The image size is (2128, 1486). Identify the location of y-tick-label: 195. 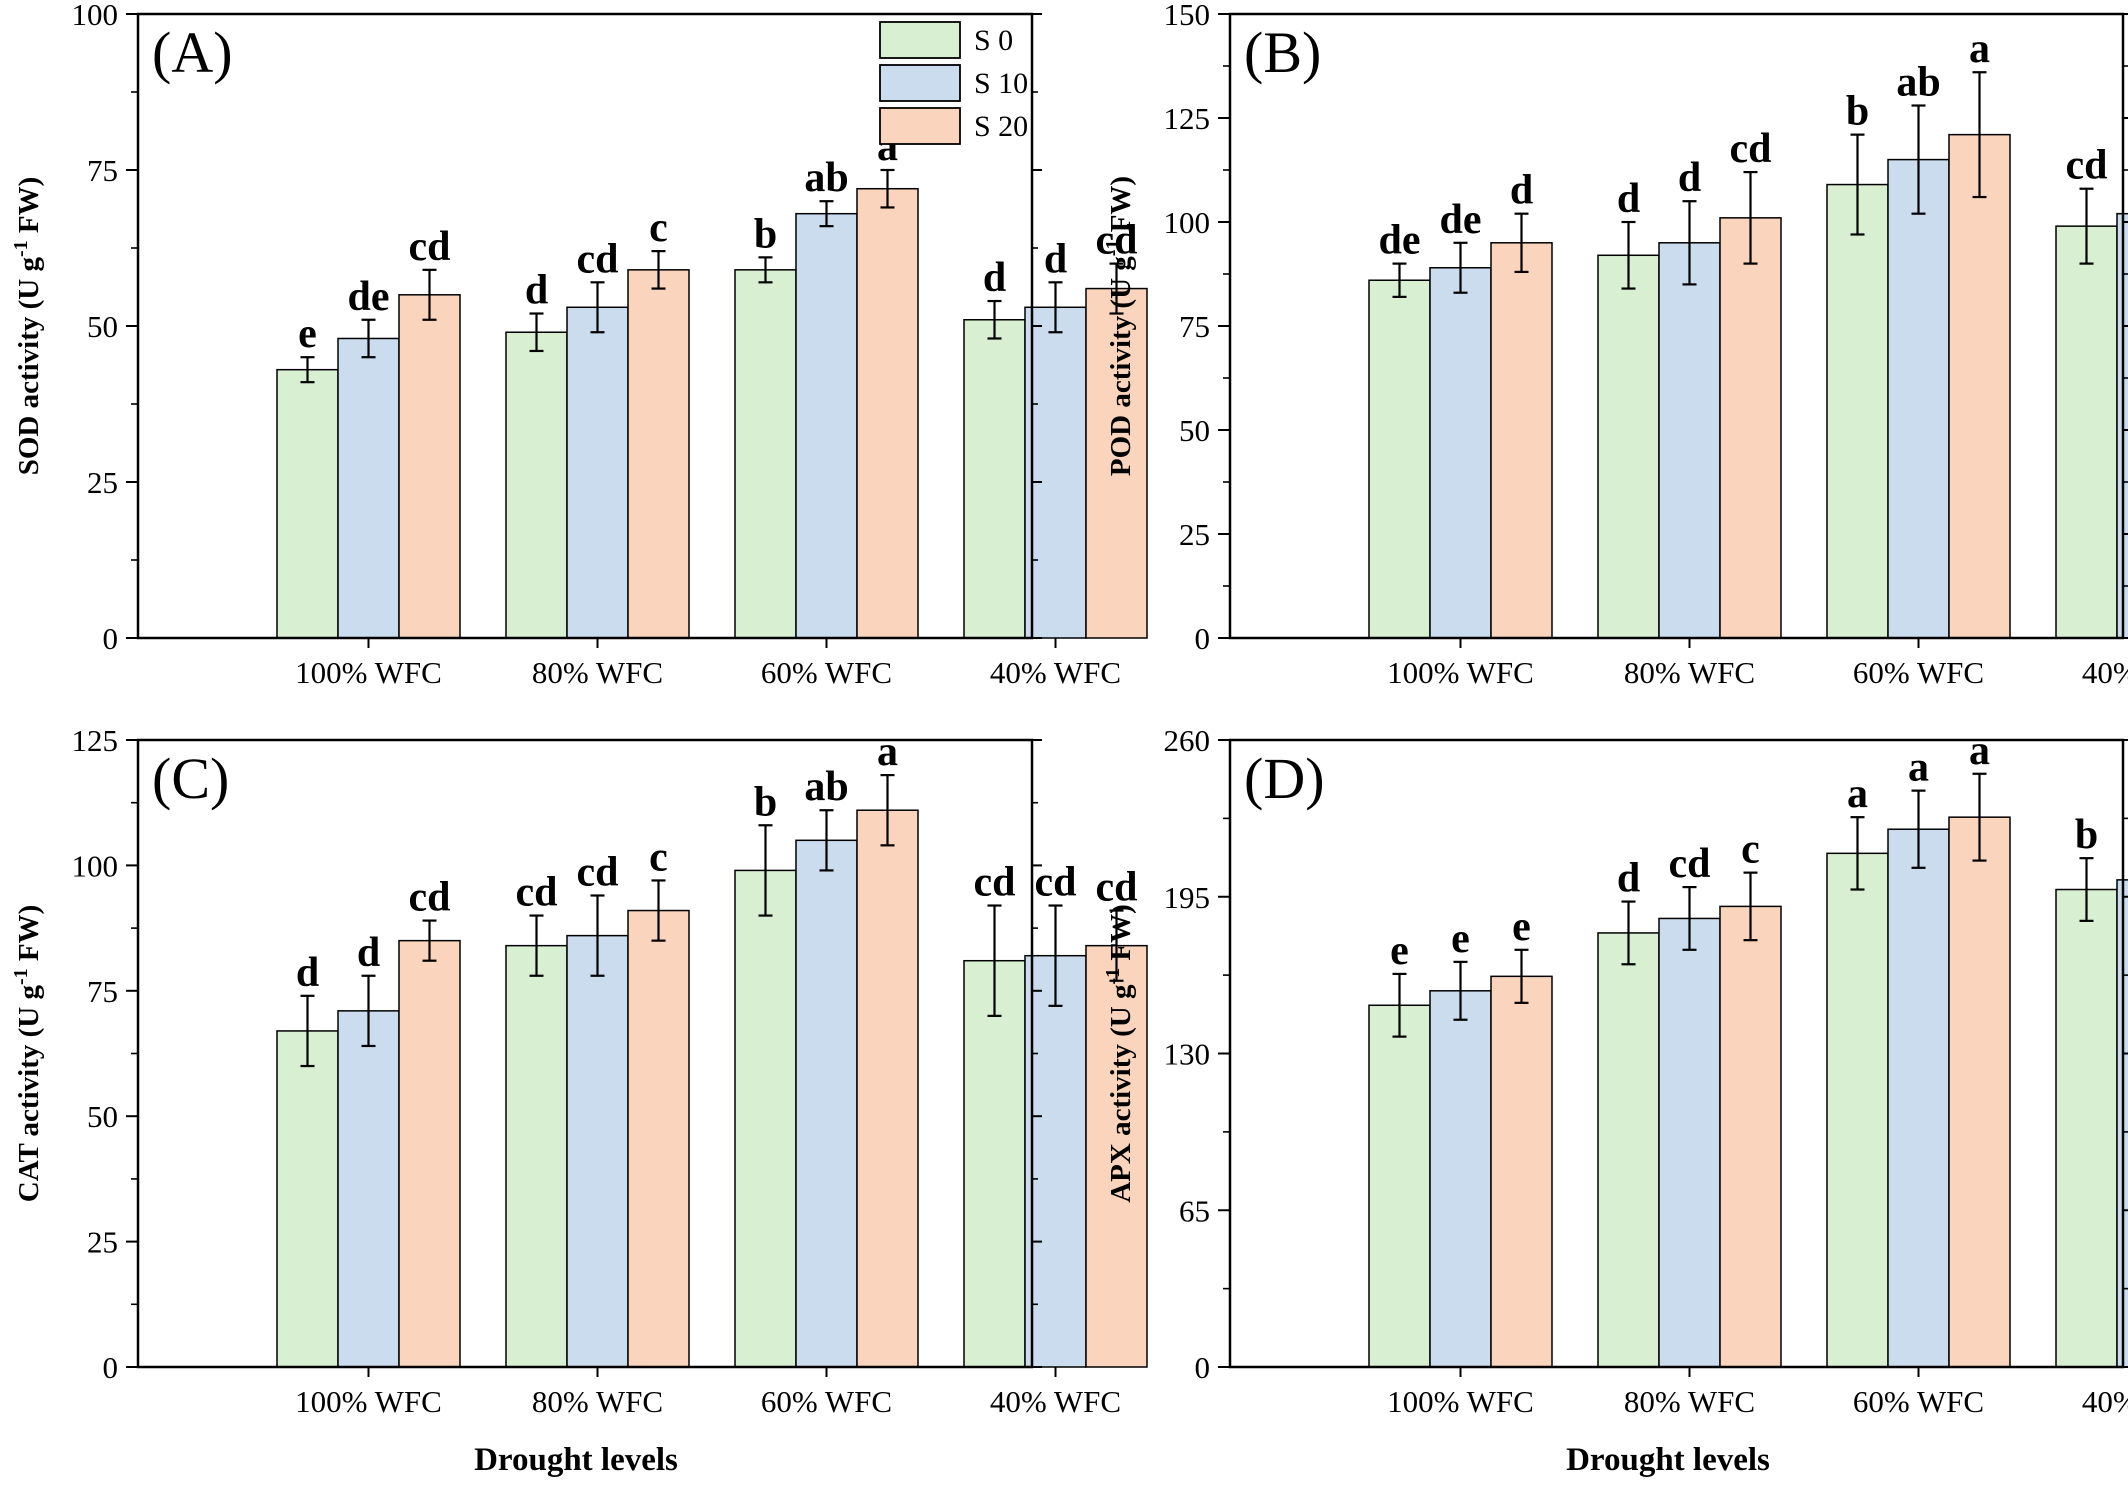
(1187, 897).